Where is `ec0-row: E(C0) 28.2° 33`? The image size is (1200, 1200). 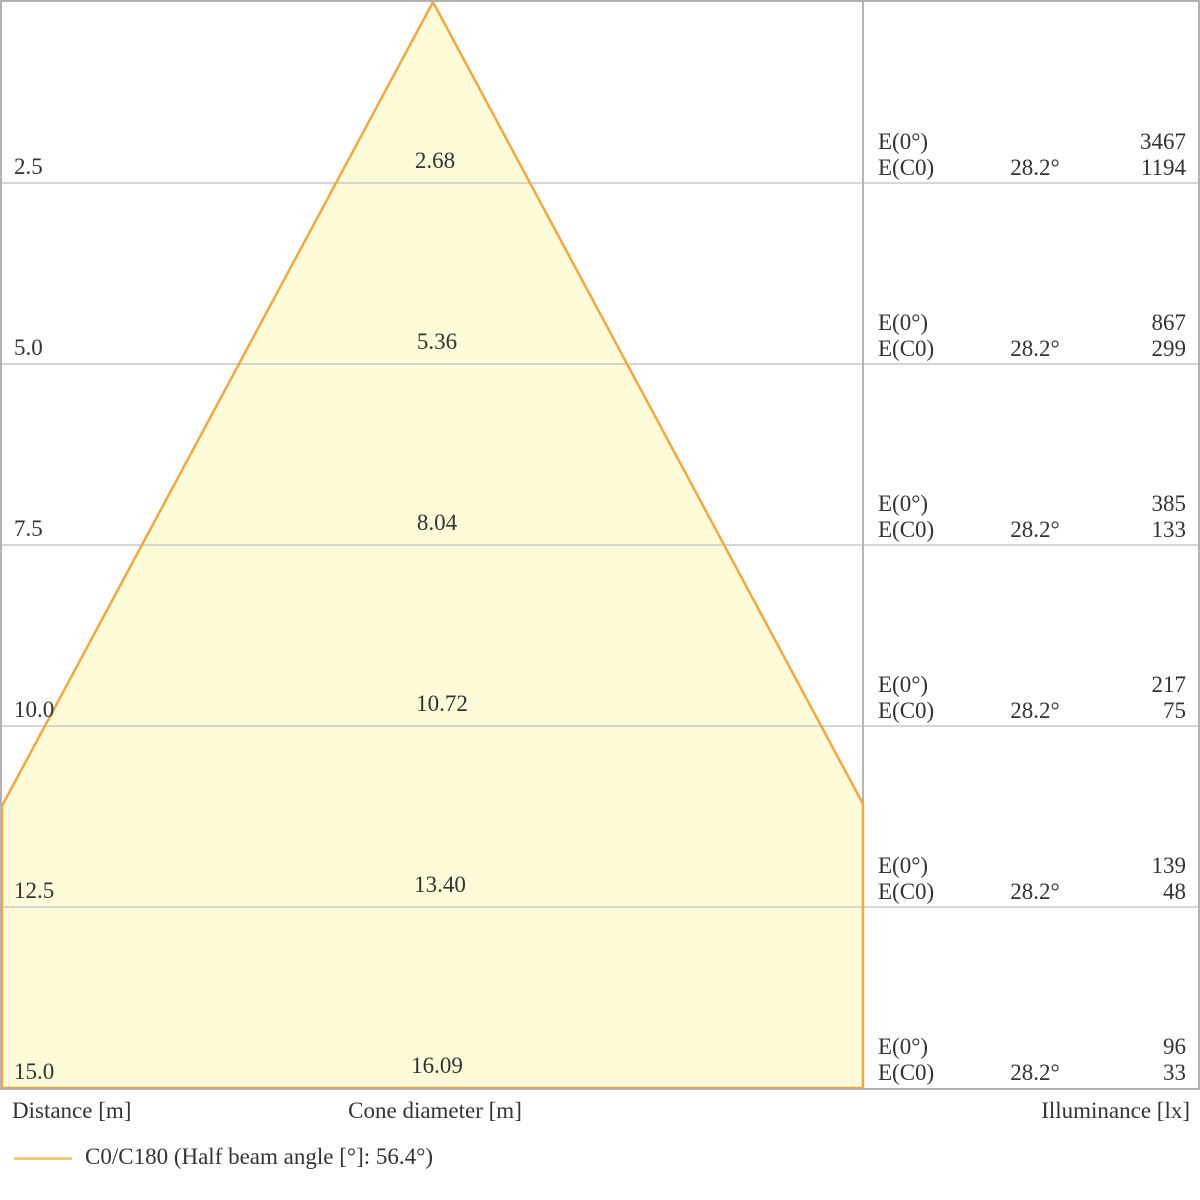 ec0-row: E(C0) 28.2° 33 is located at coordinates (1032, 1073).